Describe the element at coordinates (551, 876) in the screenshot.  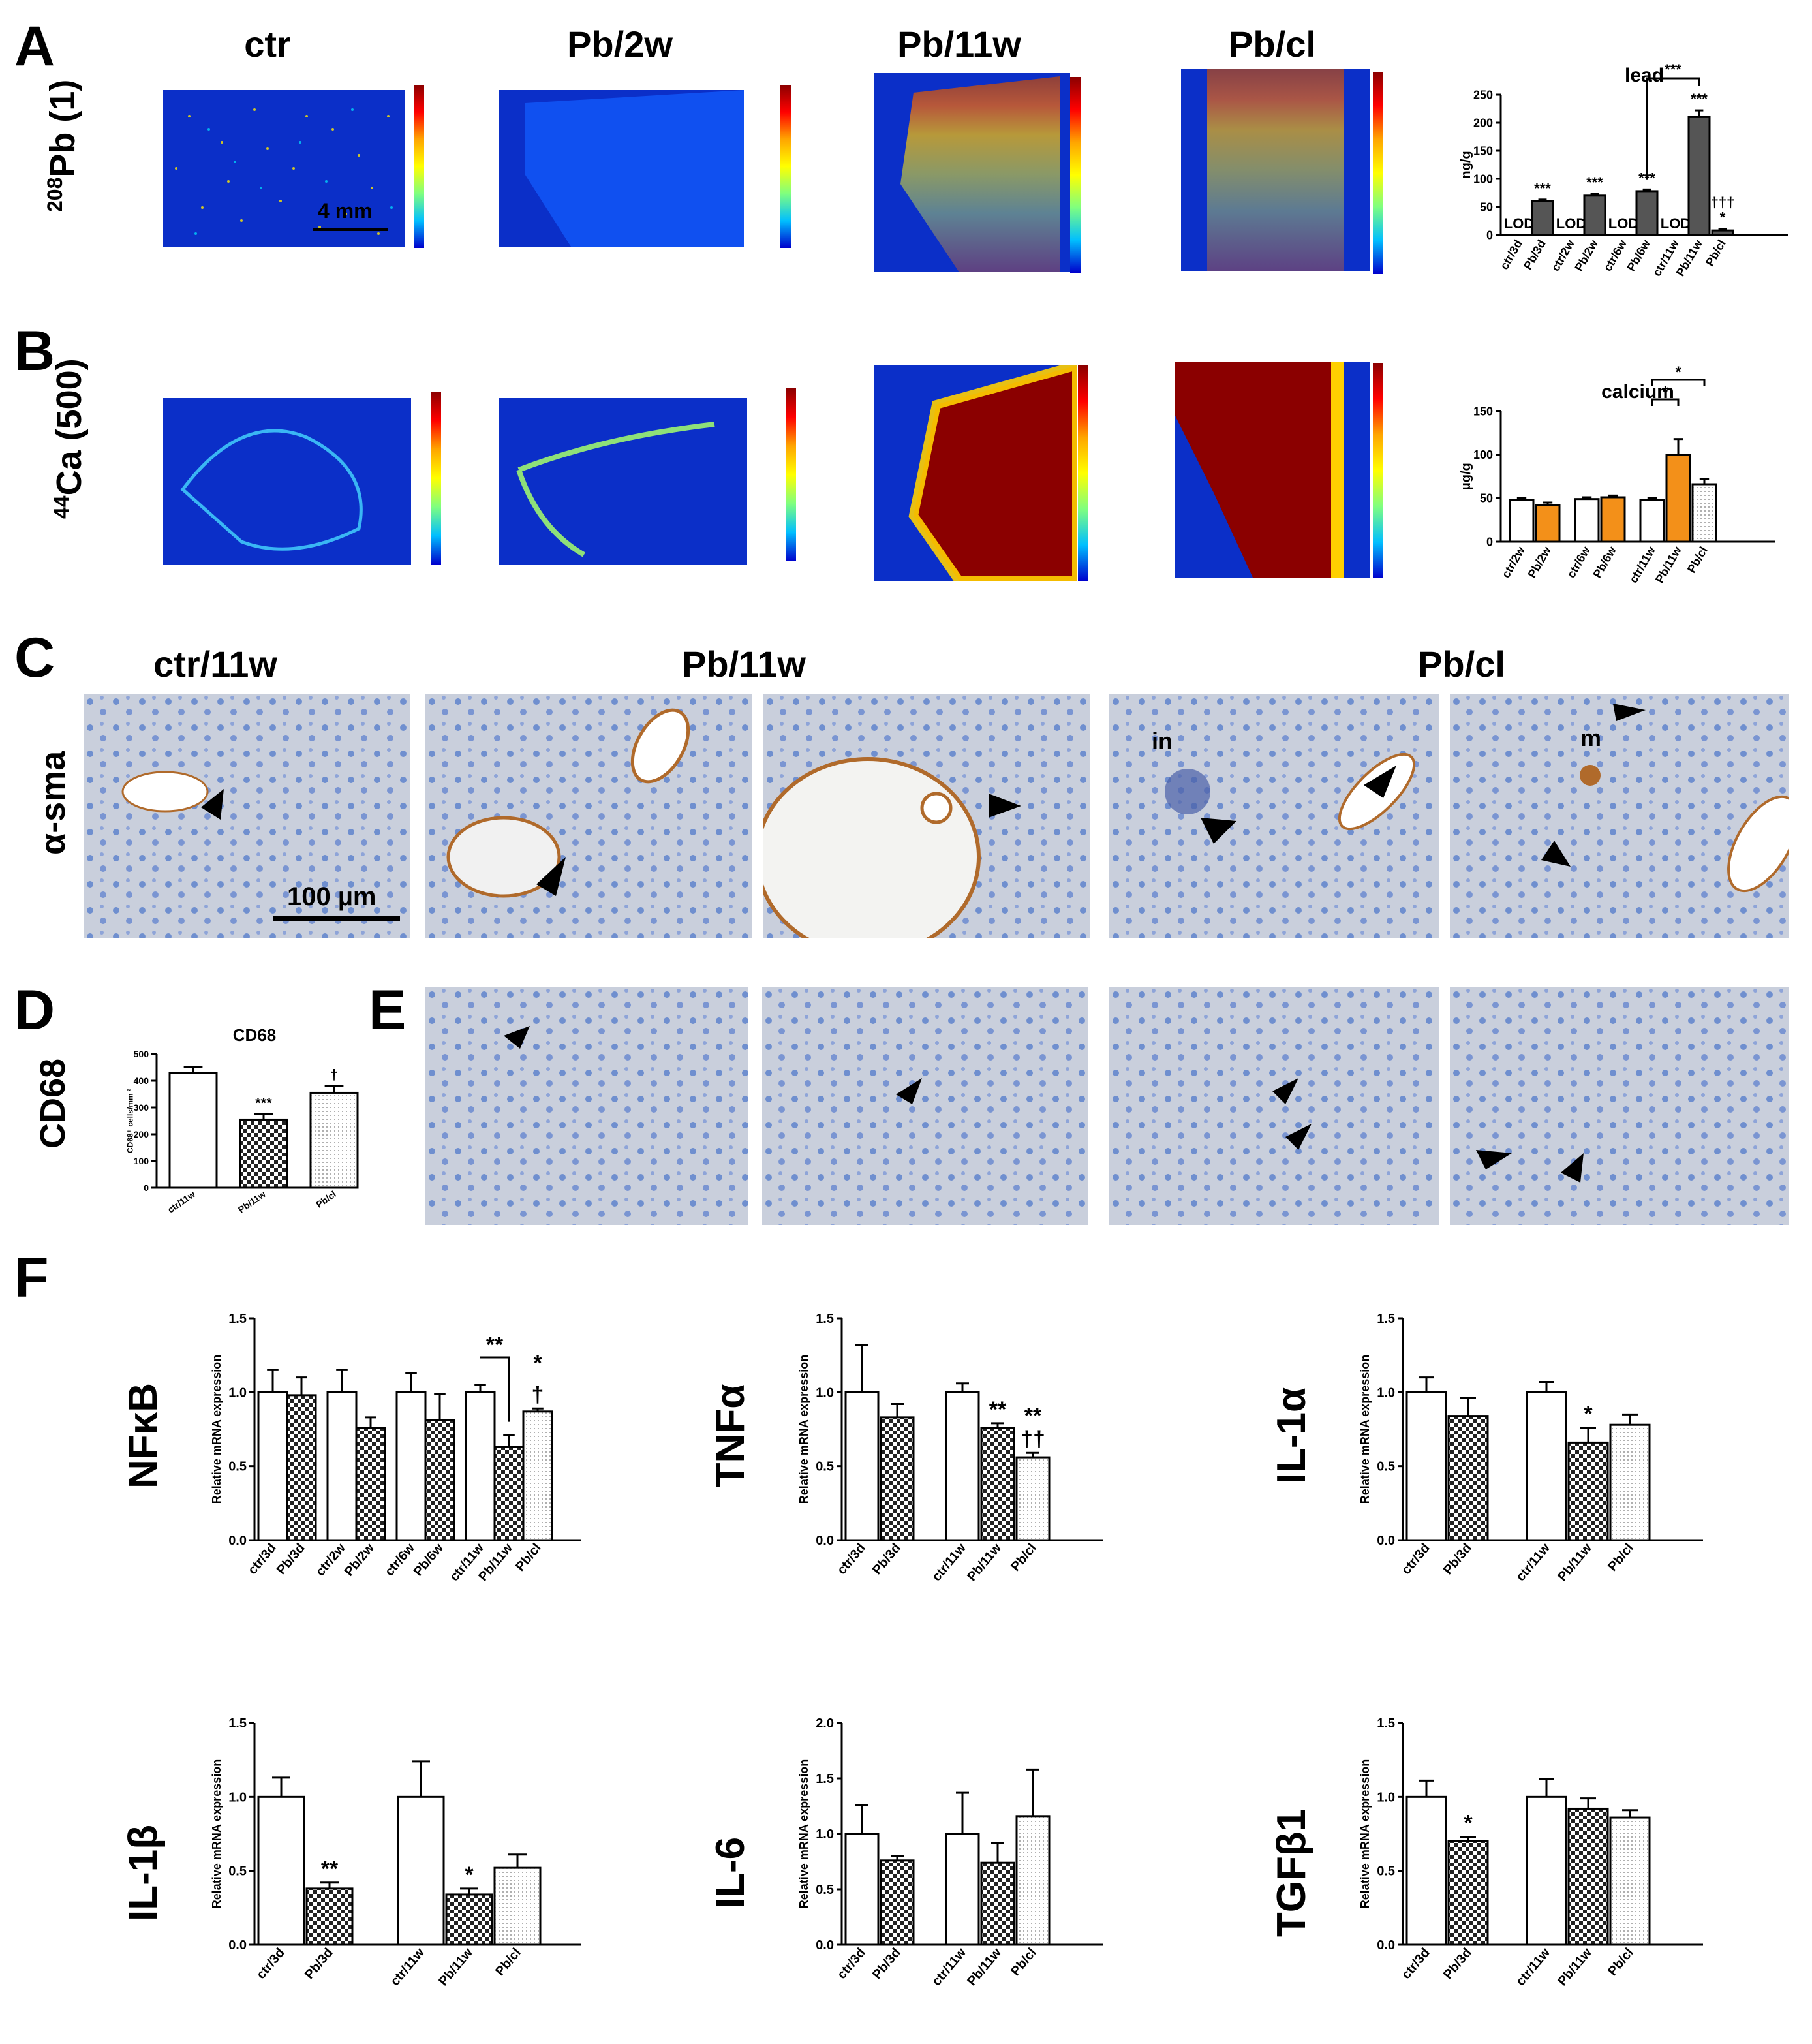
I see `arrowhead-c2` at that location.